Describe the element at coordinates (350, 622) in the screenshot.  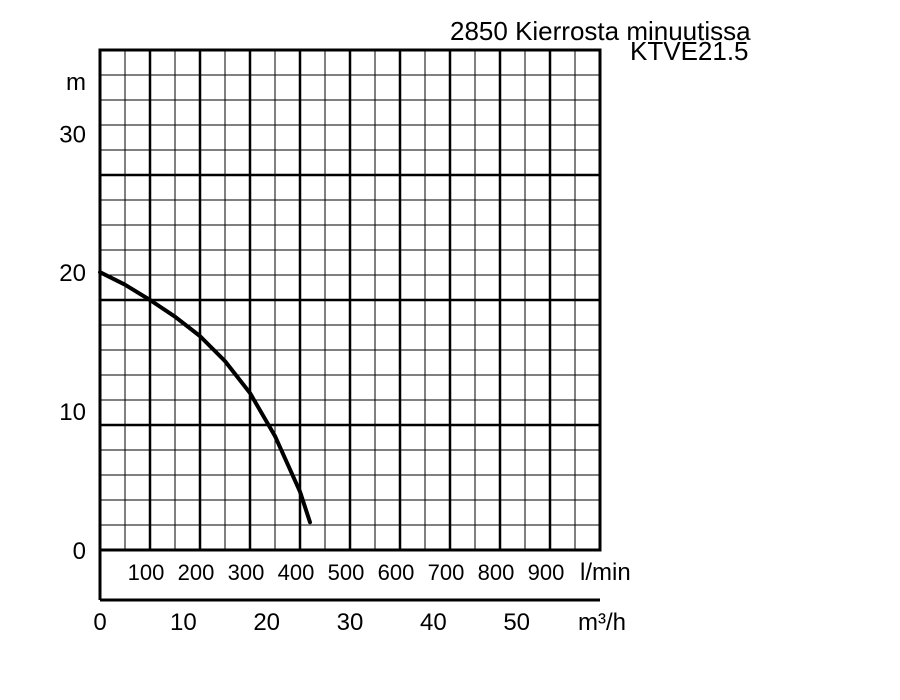
I see `m3h-tick-label: 30` at that location.